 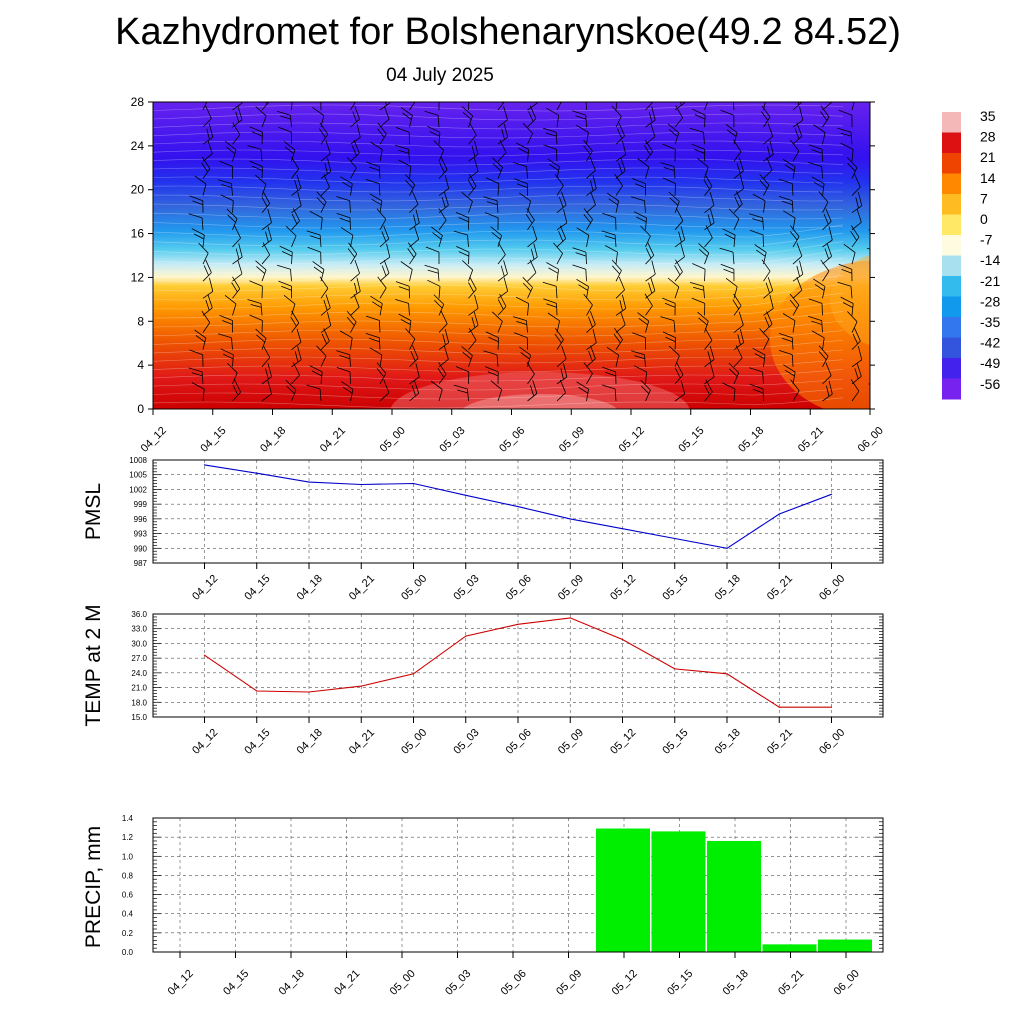 I want to click on colorbar-label: -56, so click(x=990, y=384).